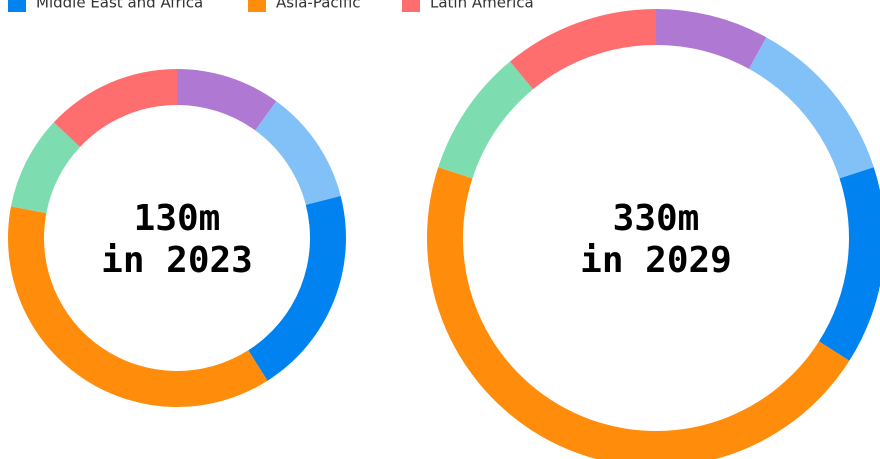 The width and height of the screenshot is (880, 459). I want to click on center-label: in 2029, so click(656, 260).